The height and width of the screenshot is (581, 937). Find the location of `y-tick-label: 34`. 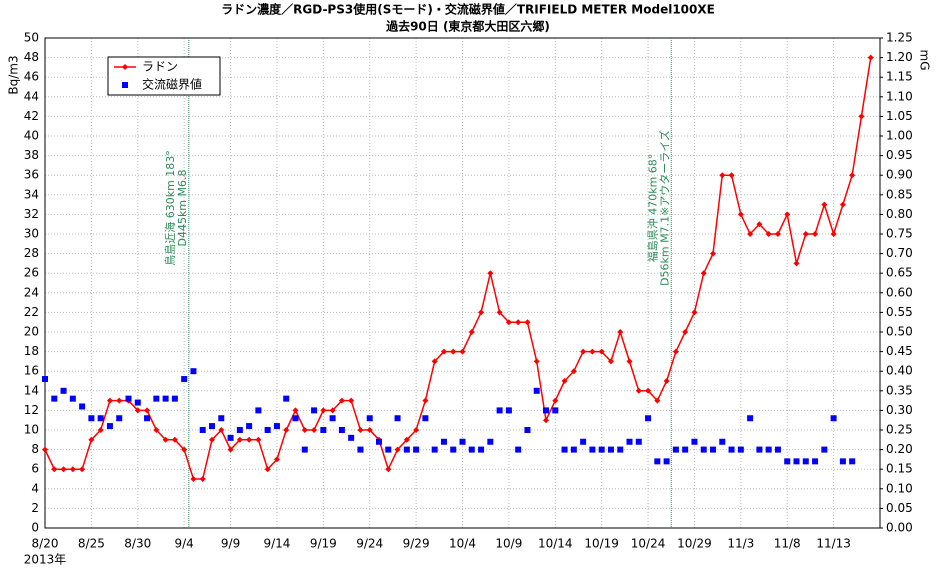

y-tick-label: 34 is located at coordinates (31, 194).